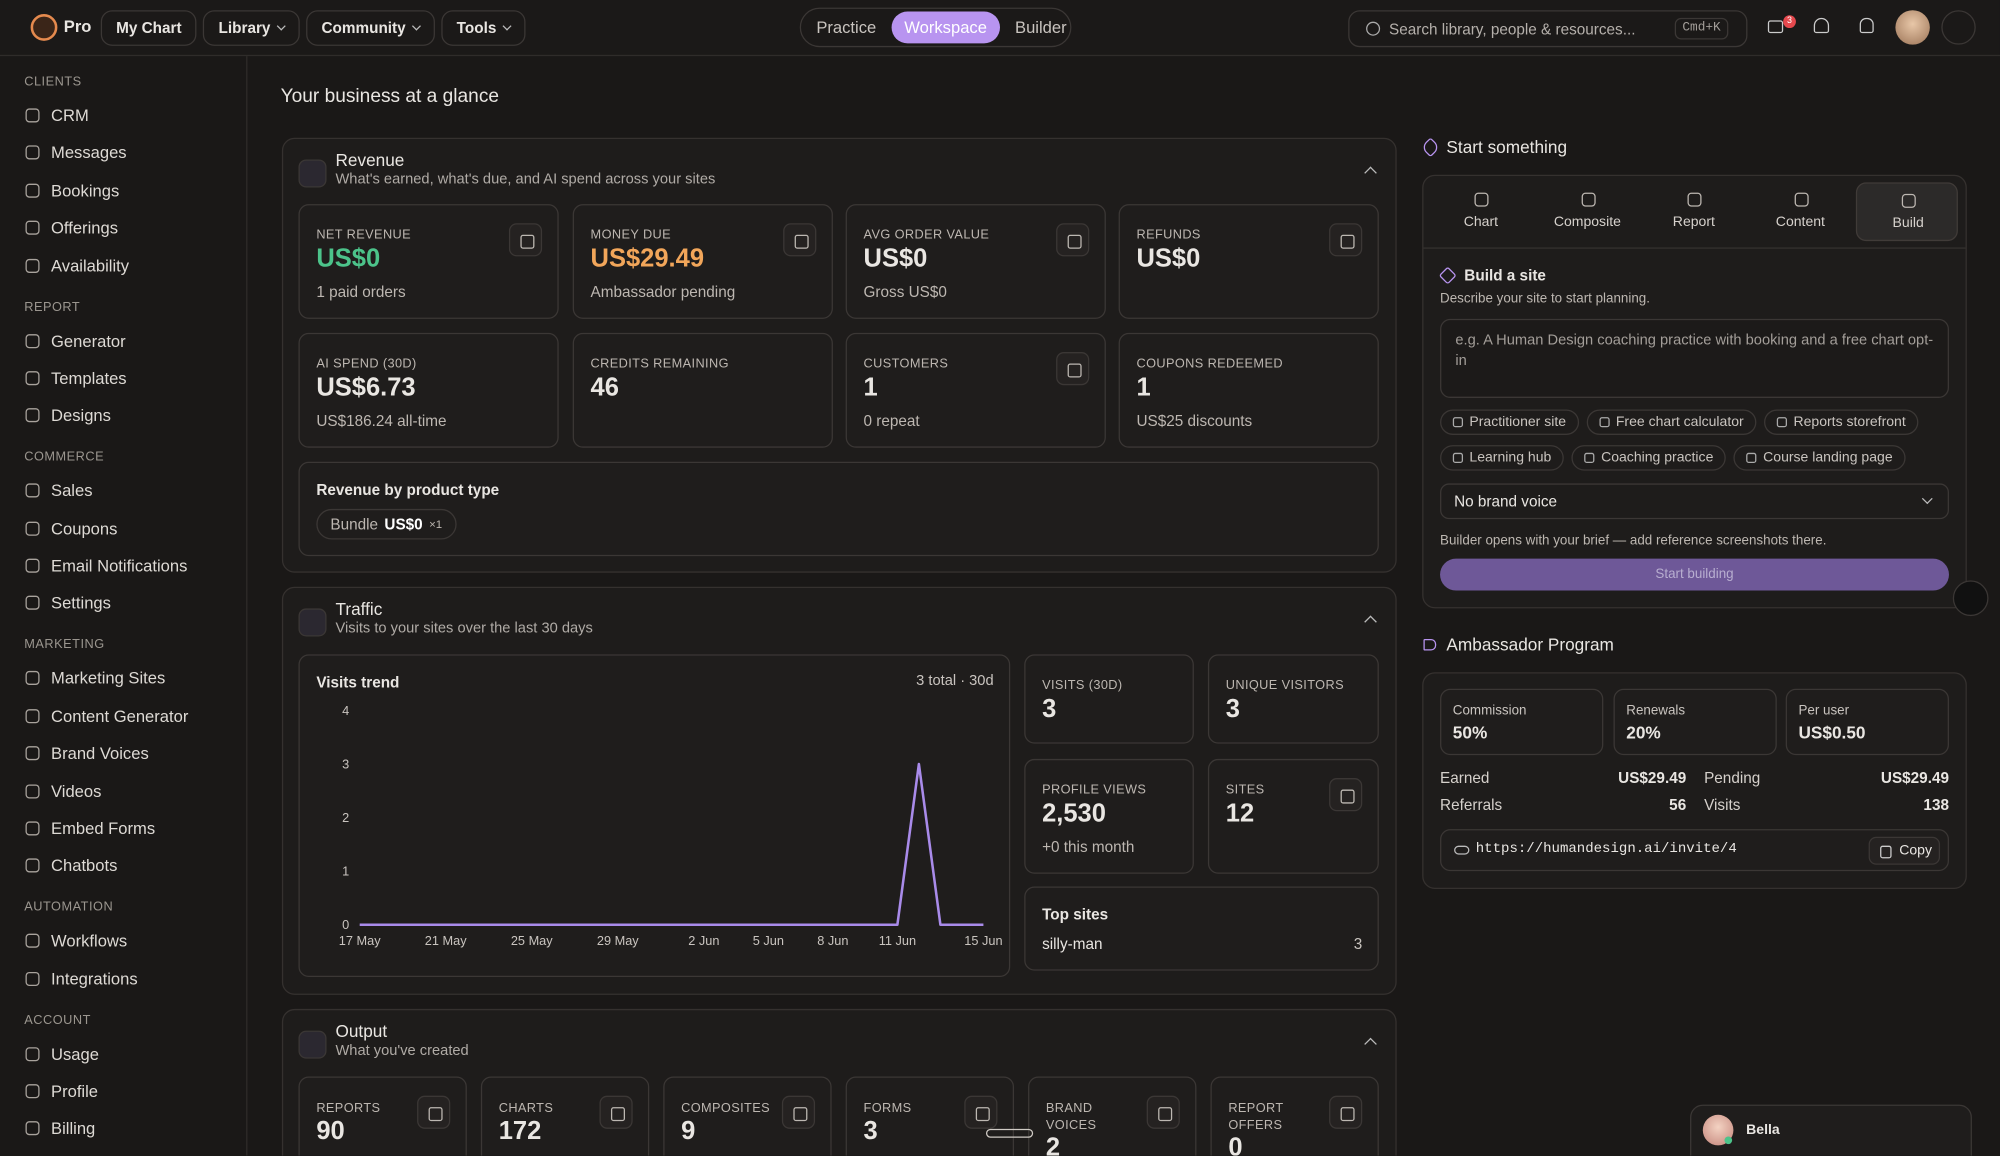 The image size is (2000, 1156). I want to click on plus-button, so click(1958, 27).